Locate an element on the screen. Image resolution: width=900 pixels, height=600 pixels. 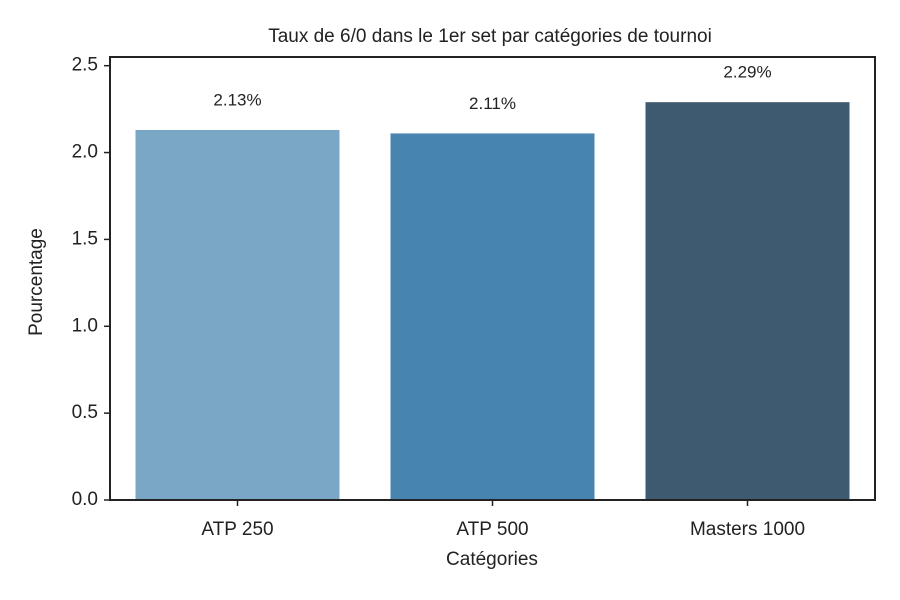
y-tick-label: 0.0 is located at coordinates (85, 499).